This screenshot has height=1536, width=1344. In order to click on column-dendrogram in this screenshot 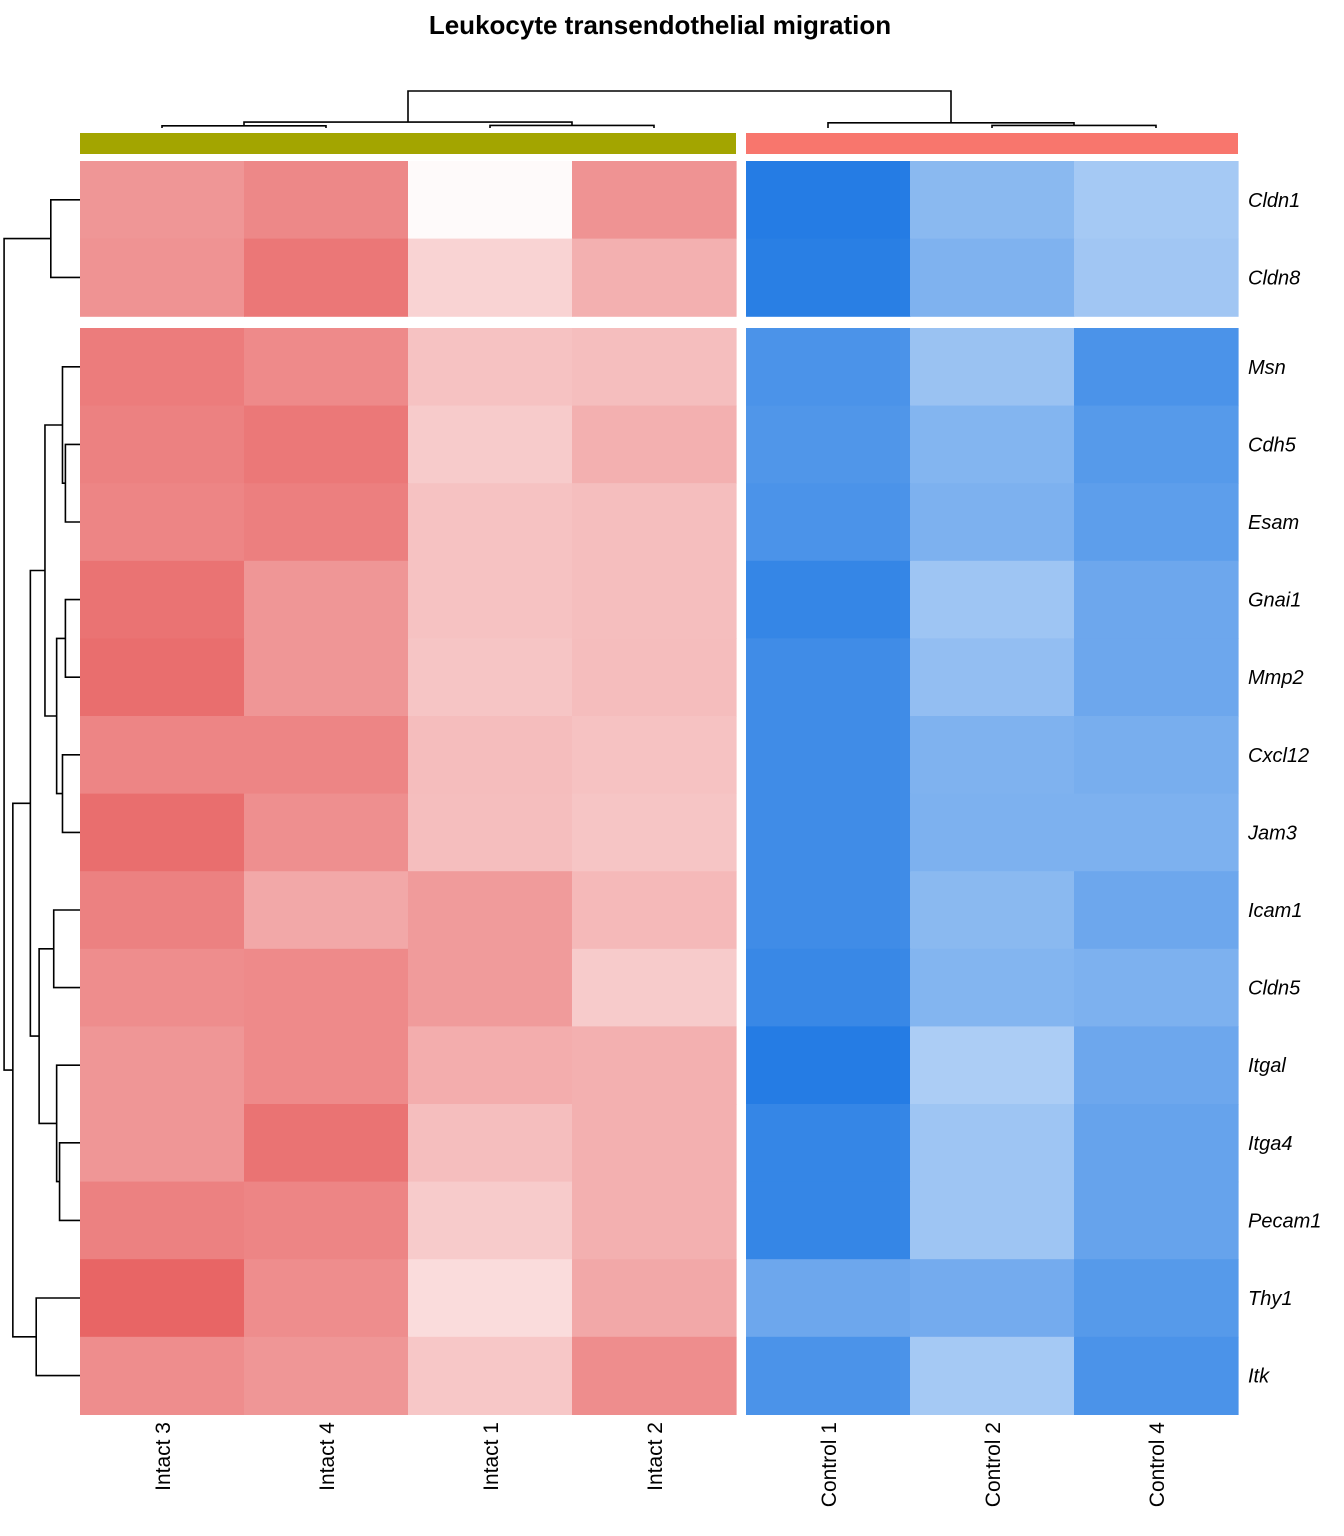, I will do `click(659, 109)`.